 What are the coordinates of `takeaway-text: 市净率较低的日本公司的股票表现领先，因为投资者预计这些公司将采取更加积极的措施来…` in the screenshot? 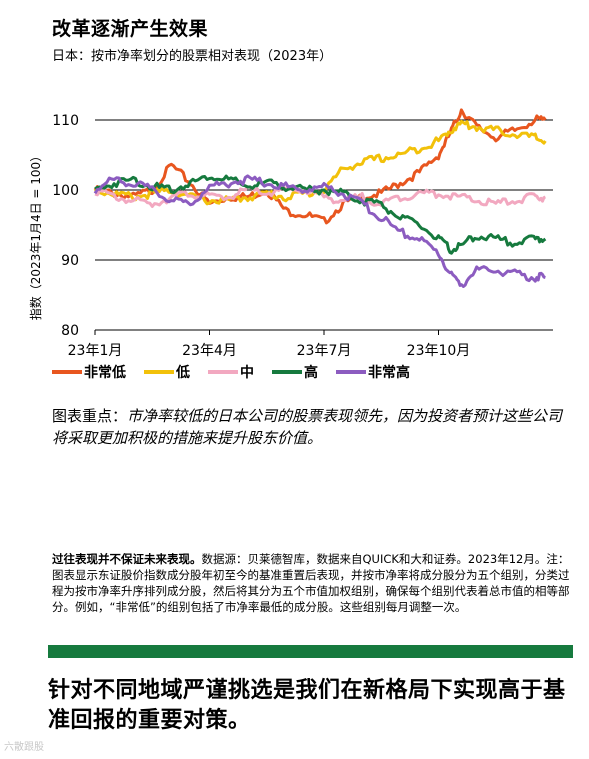 It's located at (307, 427).